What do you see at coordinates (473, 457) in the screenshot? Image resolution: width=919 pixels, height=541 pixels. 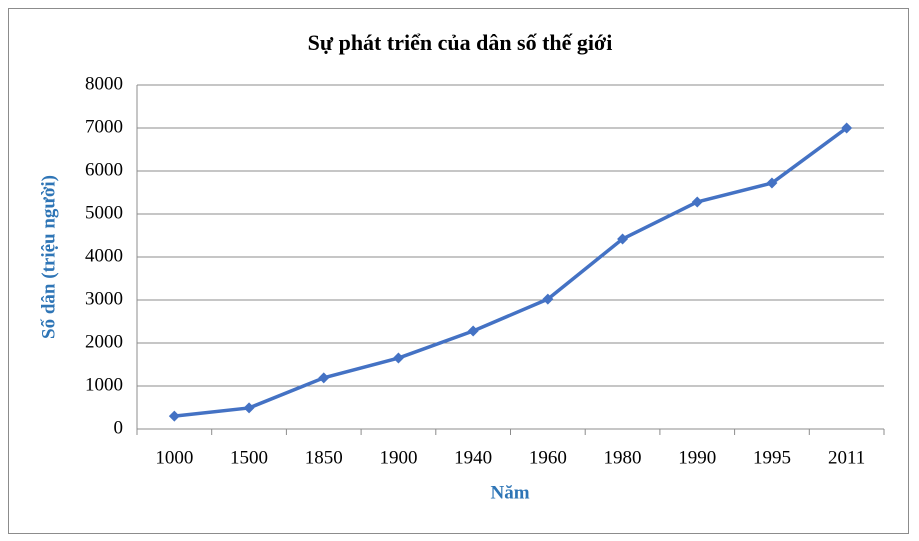 I see `x-tick-label: 1940` at bounding box center [473, 457].